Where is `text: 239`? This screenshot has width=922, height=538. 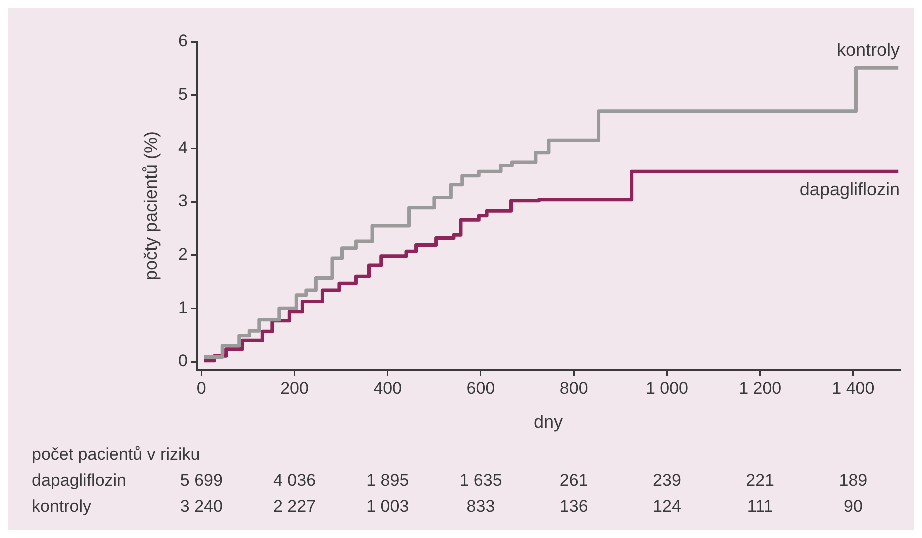
text: 239 is located at coordinates (667, 480).